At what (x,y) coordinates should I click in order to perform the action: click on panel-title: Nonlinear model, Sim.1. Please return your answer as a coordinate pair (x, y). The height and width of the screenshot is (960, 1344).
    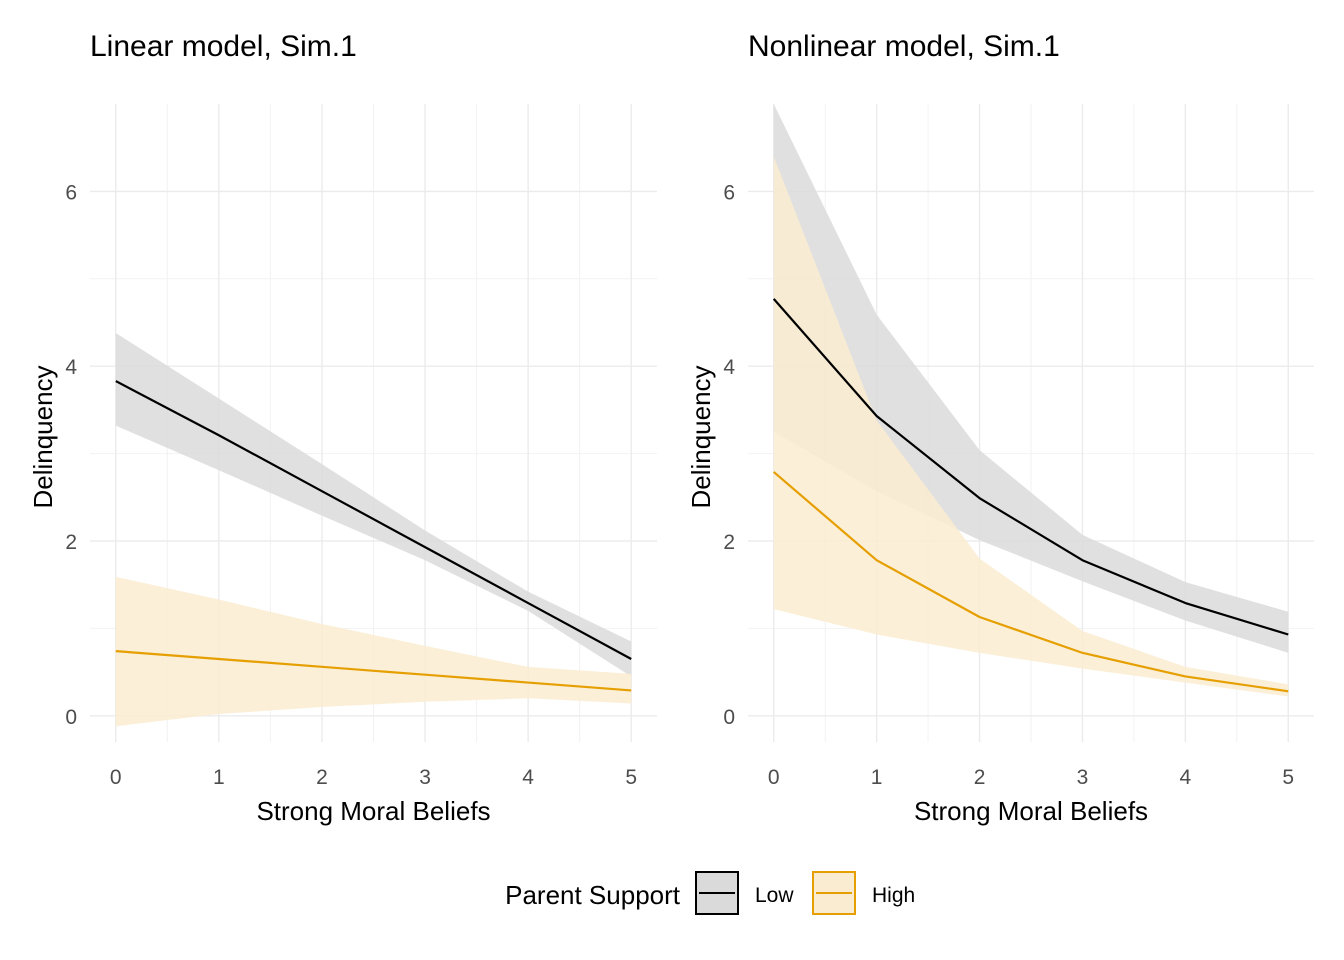
    Looking at the image, I should click on (904, 46).